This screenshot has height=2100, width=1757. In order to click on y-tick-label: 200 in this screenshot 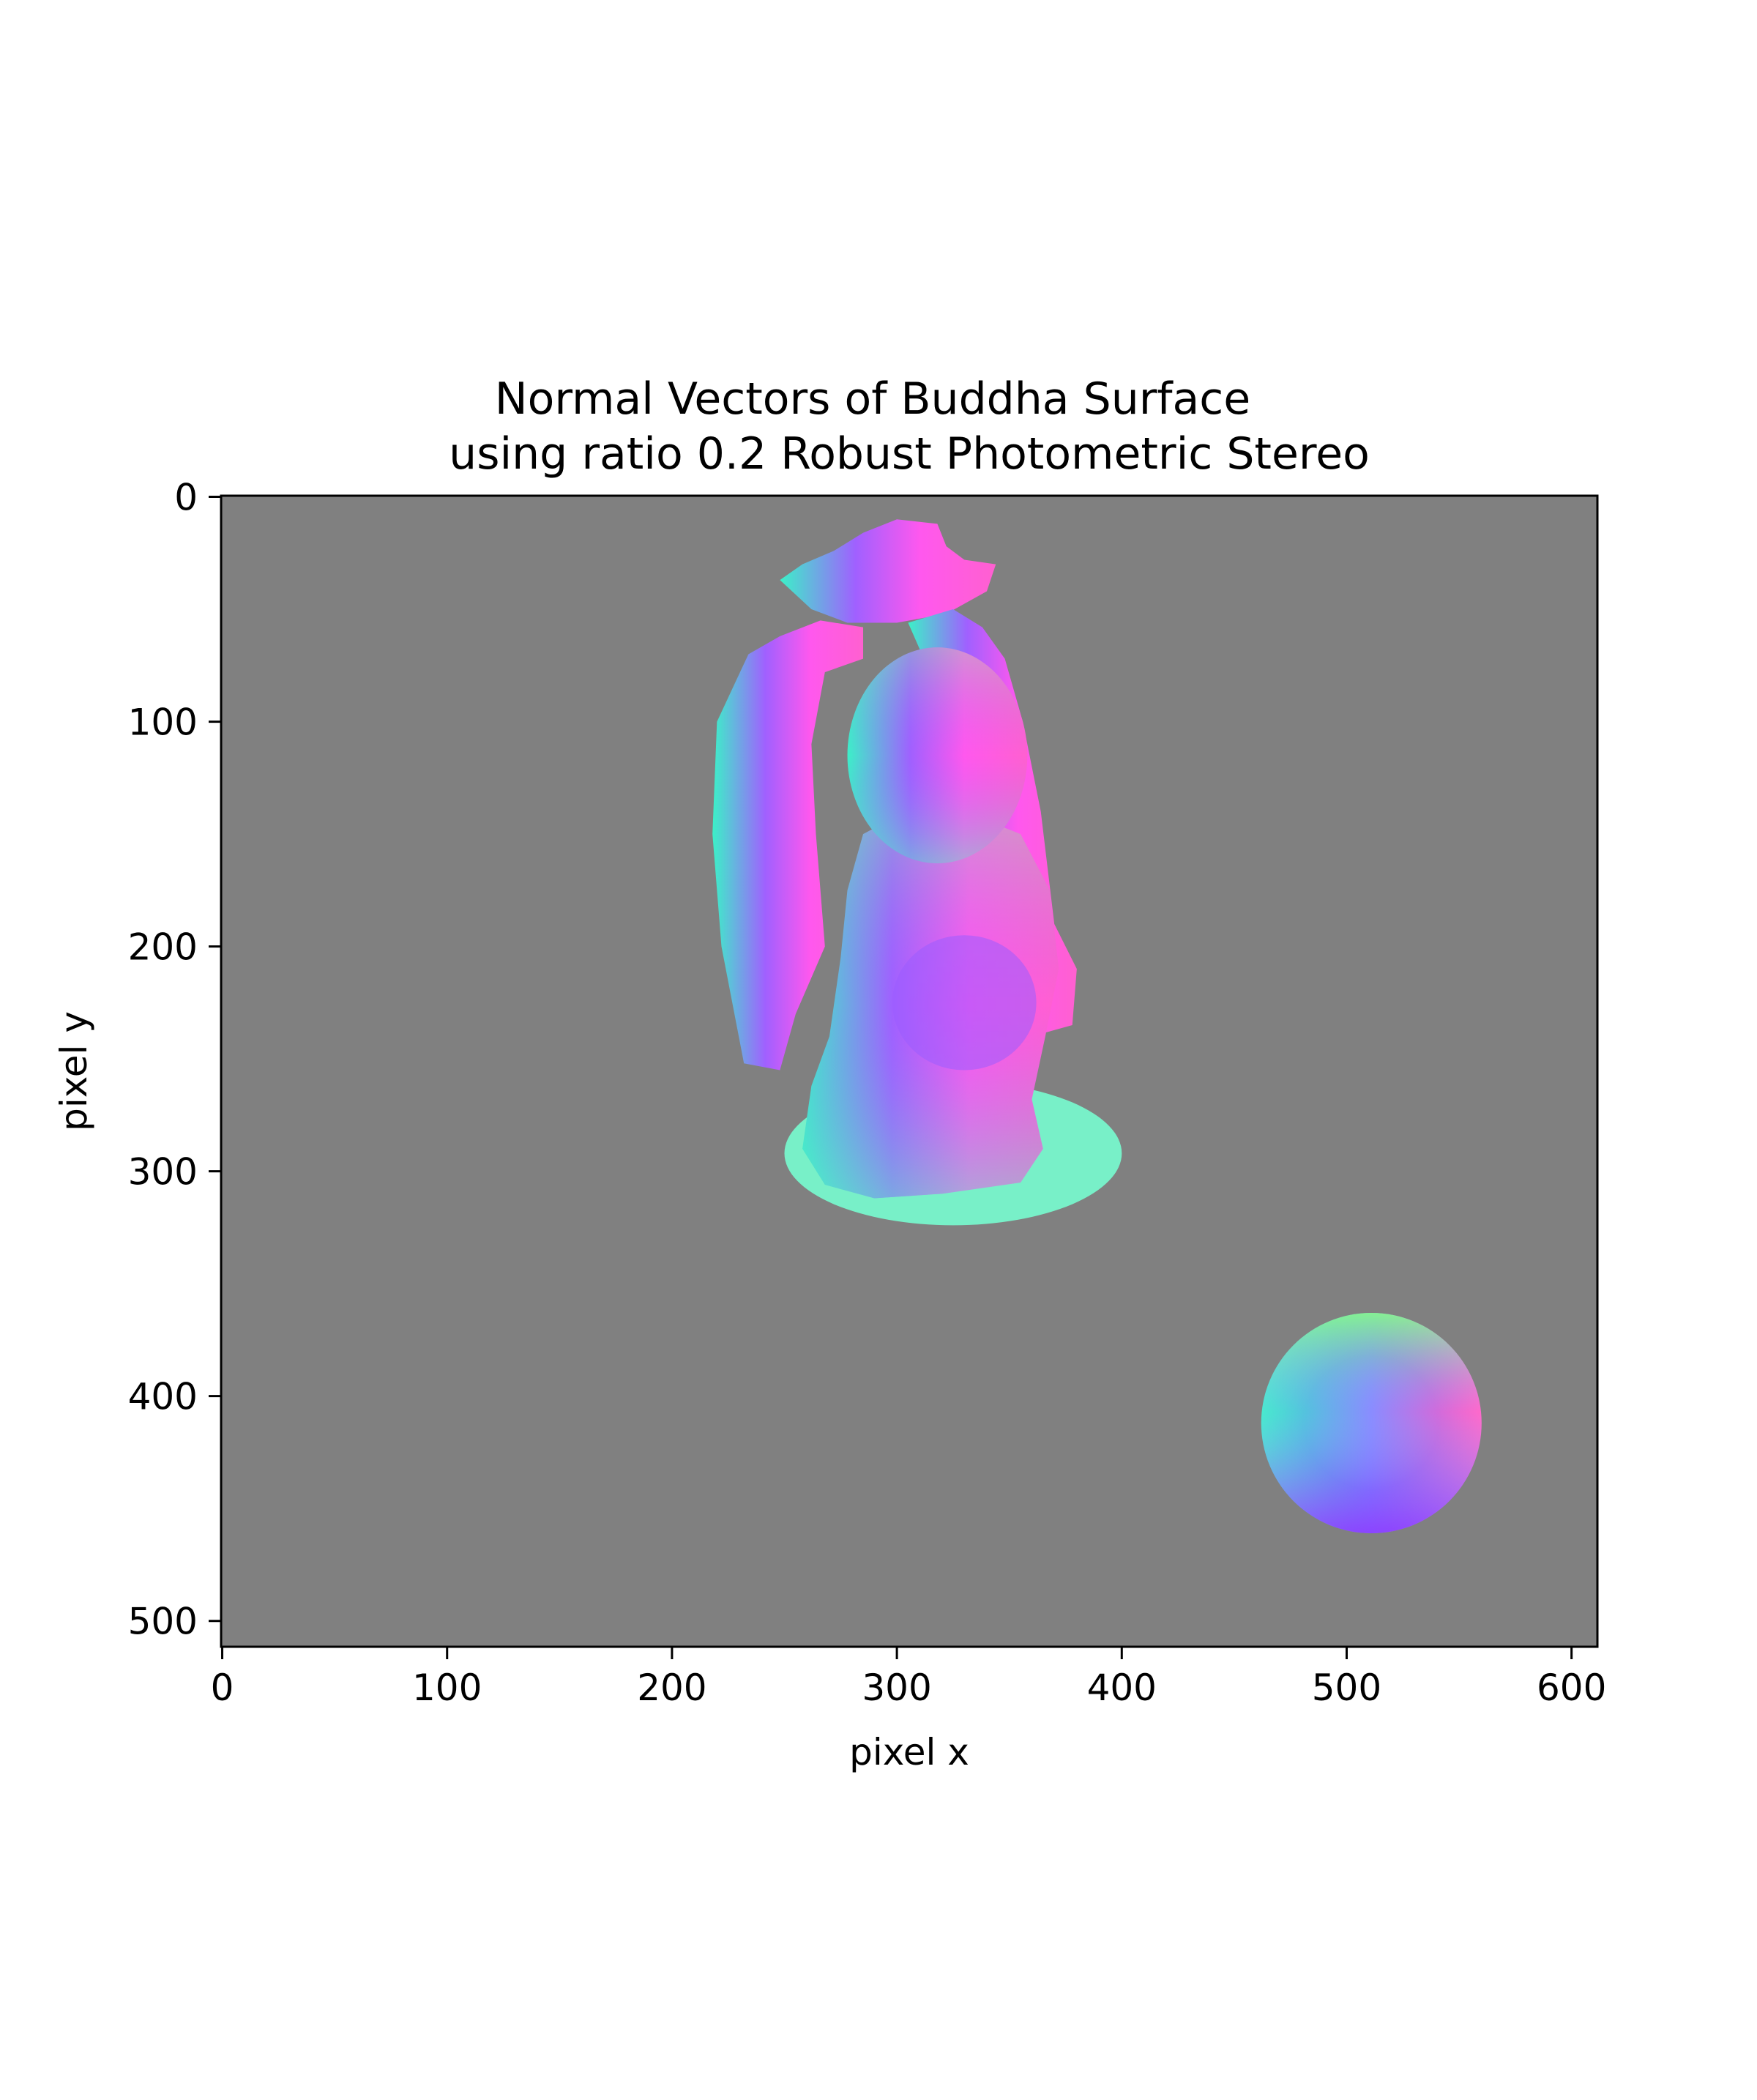, I will do `click(163, 947)`.